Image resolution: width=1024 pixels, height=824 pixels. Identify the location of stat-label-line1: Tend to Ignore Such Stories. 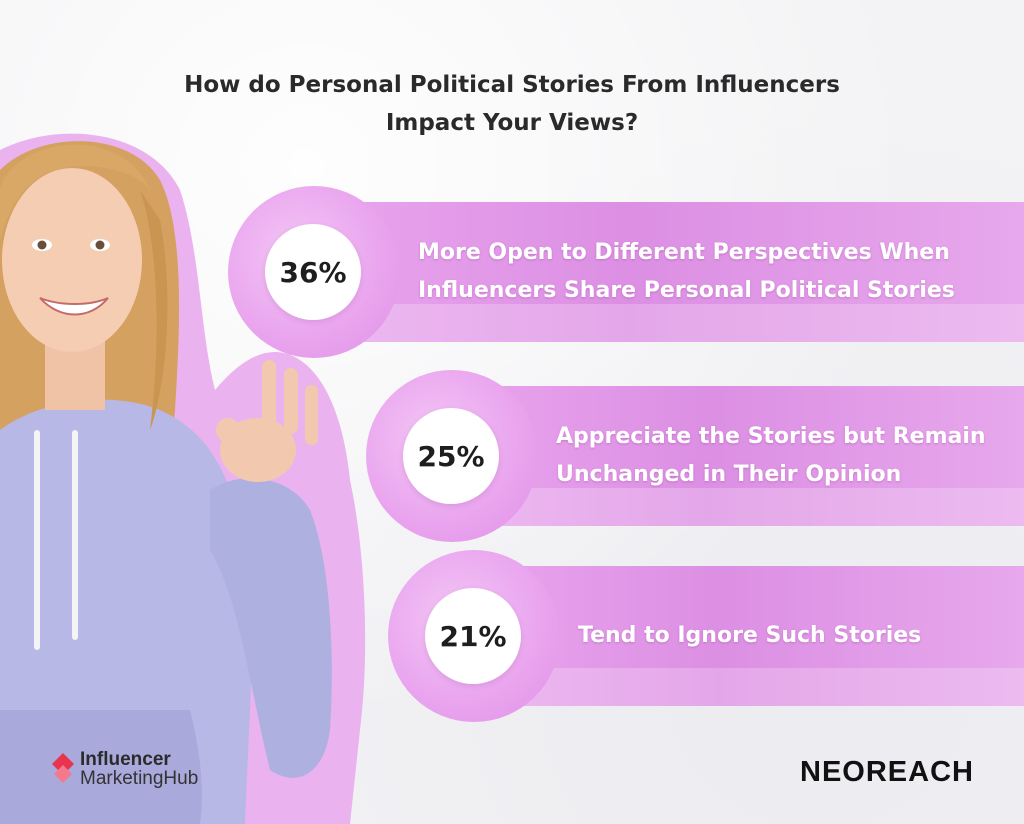
(750, 635).